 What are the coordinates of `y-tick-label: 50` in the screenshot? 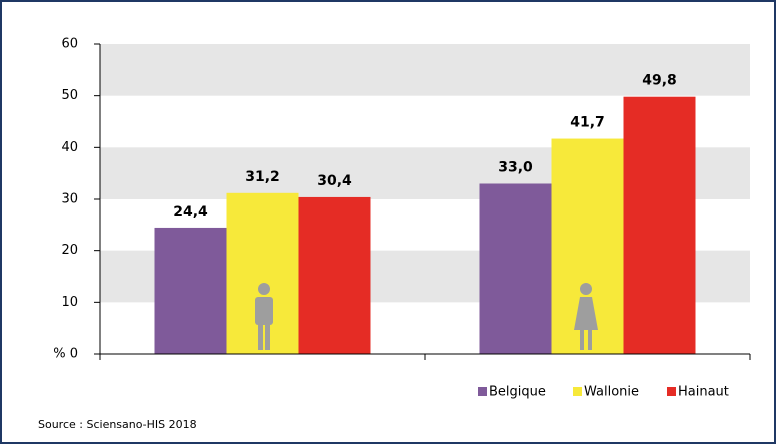 It's located at (69, 95).